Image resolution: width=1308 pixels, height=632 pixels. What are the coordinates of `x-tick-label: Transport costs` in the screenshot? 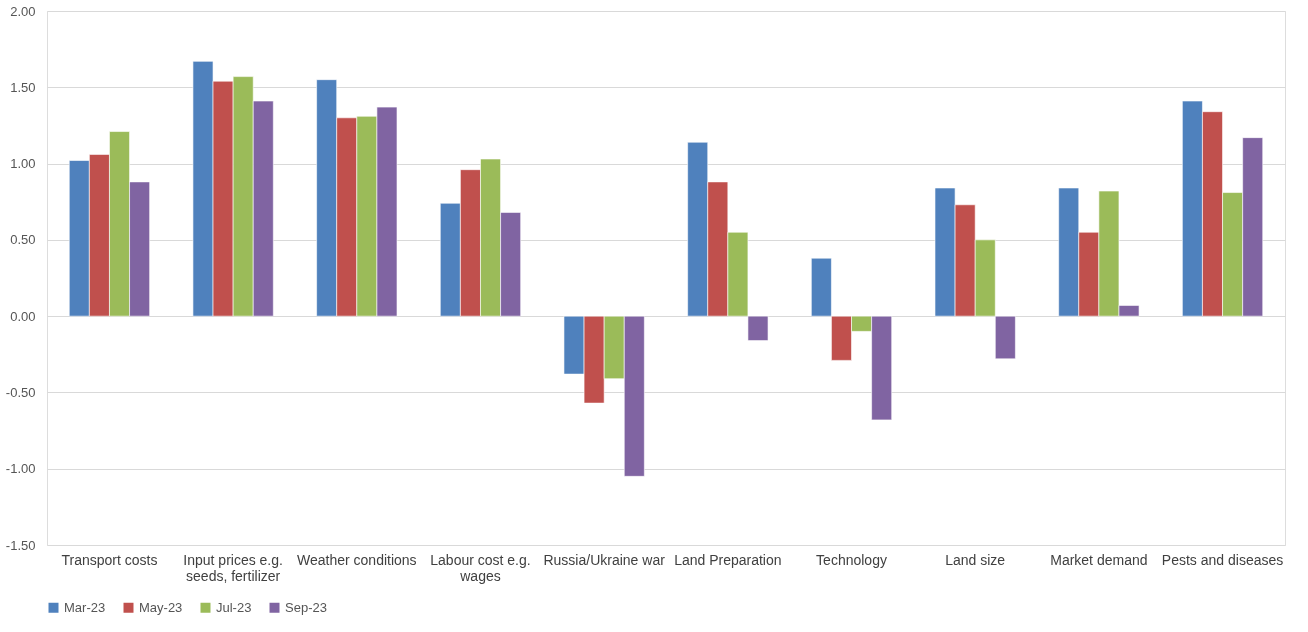 It's located at (109, 559).